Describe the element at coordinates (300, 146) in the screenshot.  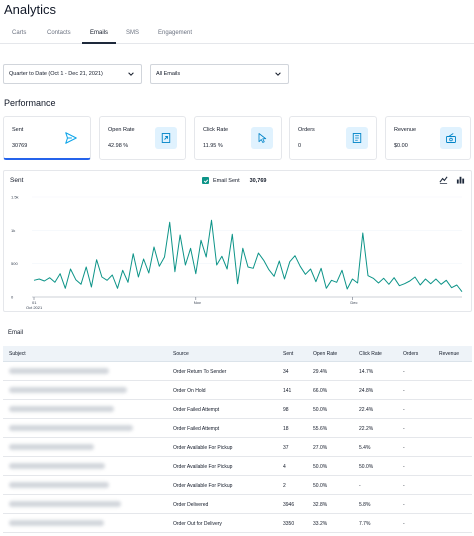
I see `kpi-value: 0` at that location.